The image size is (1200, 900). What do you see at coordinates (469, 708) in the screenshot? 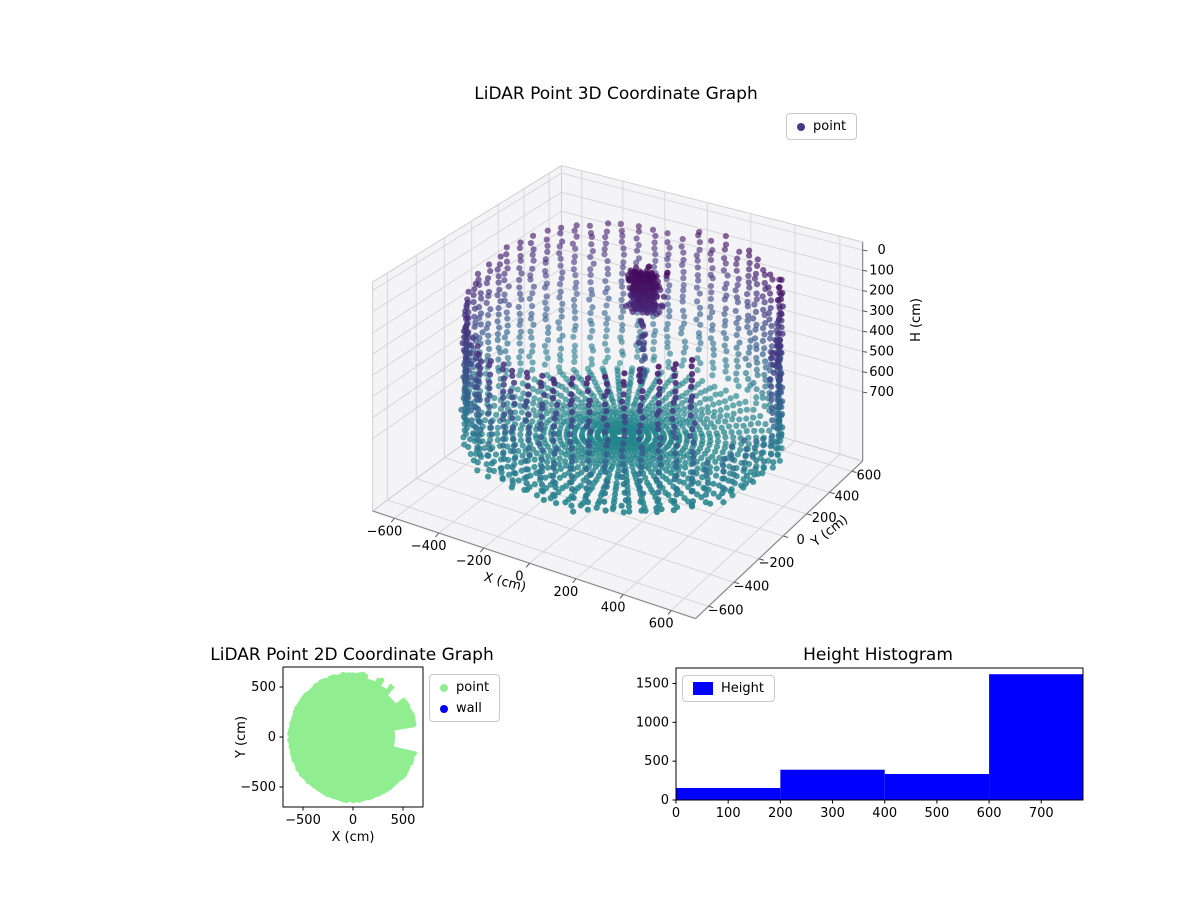
I see `legend-label: wall` at bounding box center [469, 708].